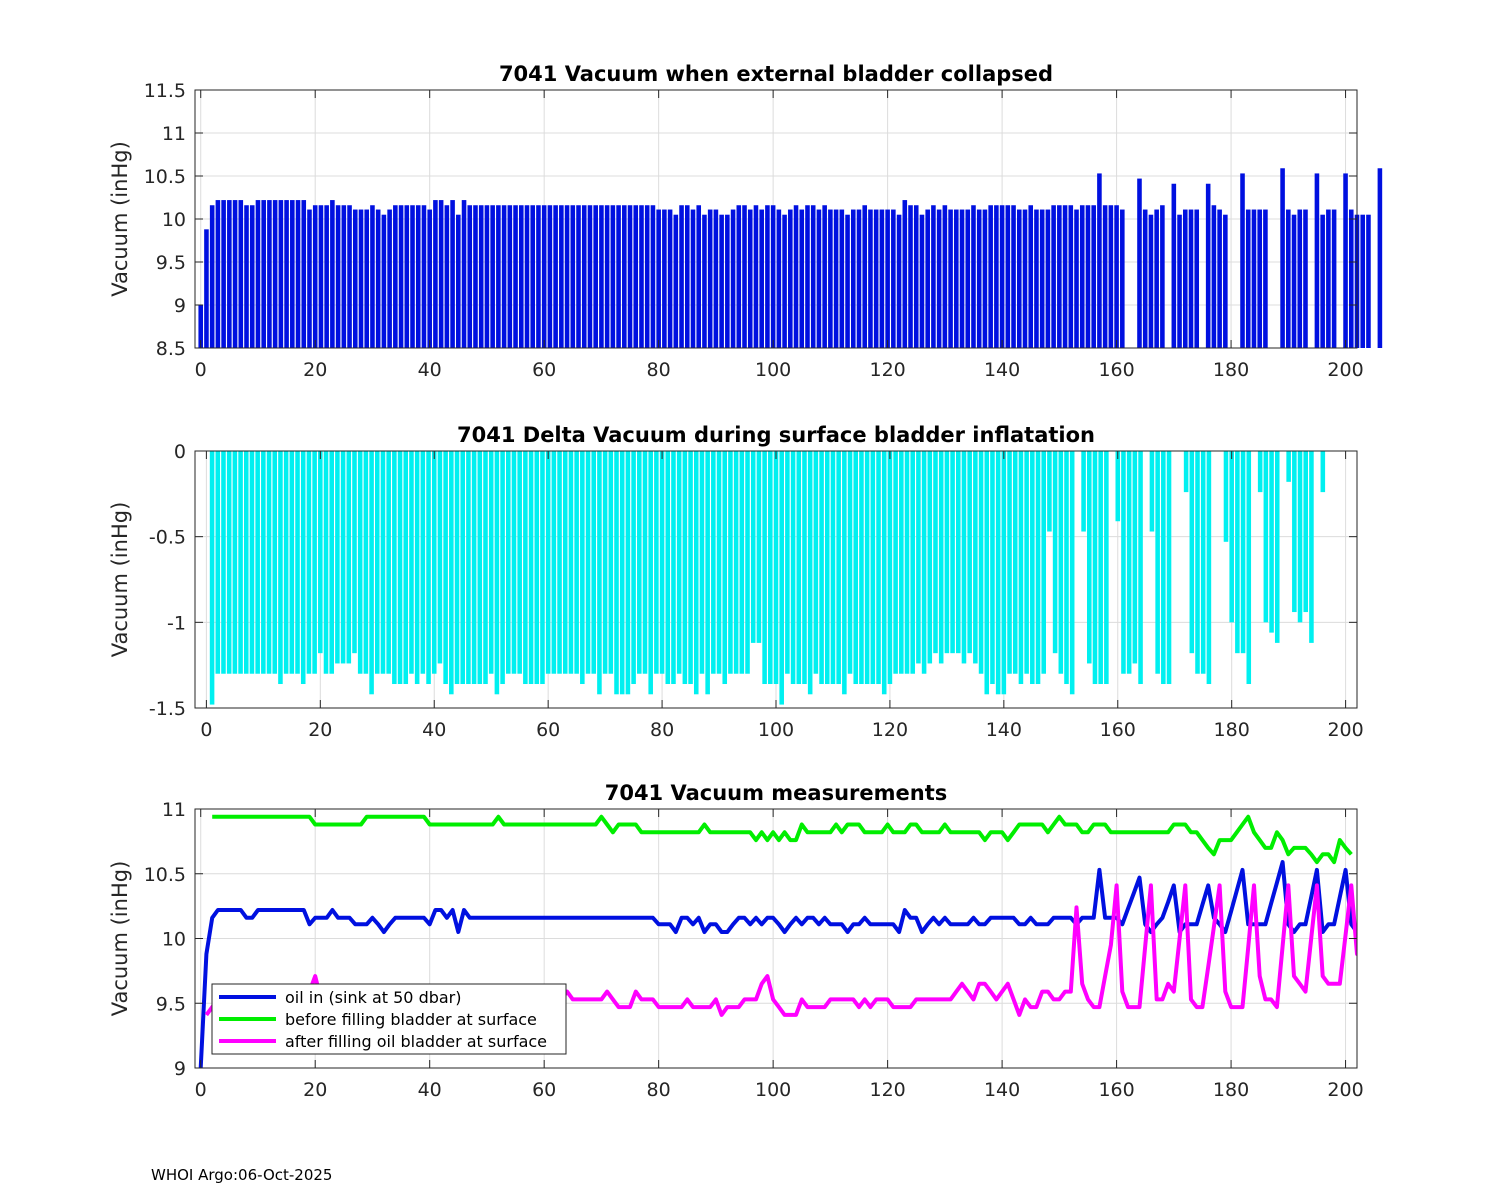  Describe the element at coordinates (120, 219) in the screenshot. I see `y-axis-label: Vacuum (inHg)` at that location.